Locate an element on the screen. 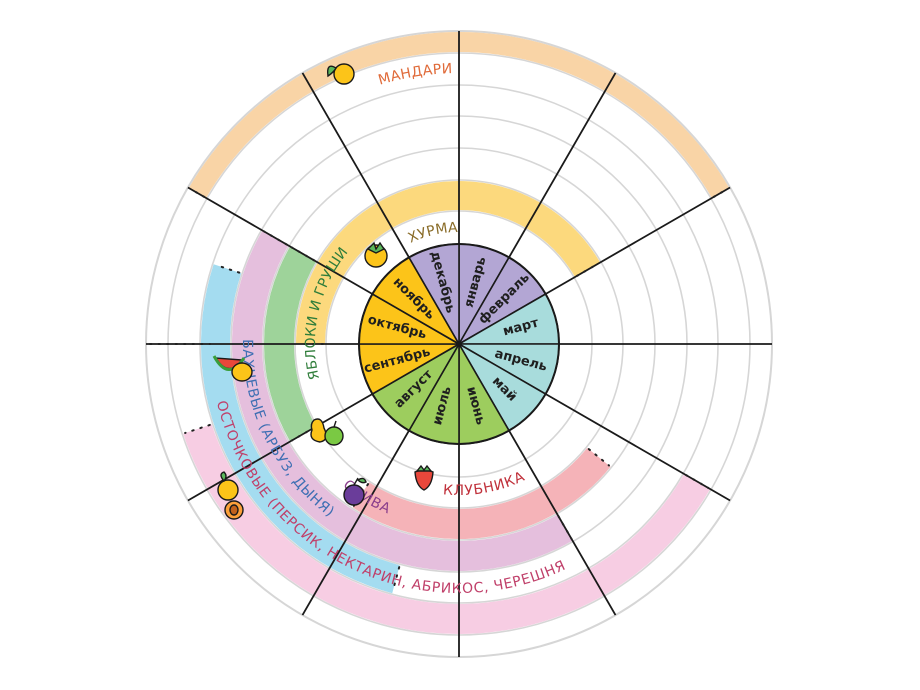 The image size is (920, 690). strawberry-icon is located at coordinates (424, 477).